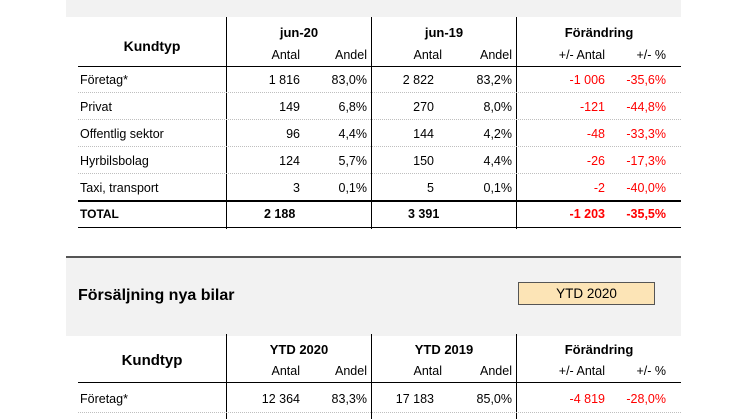  I want to click on period-selector: YTD 2020, so click(586, 293).